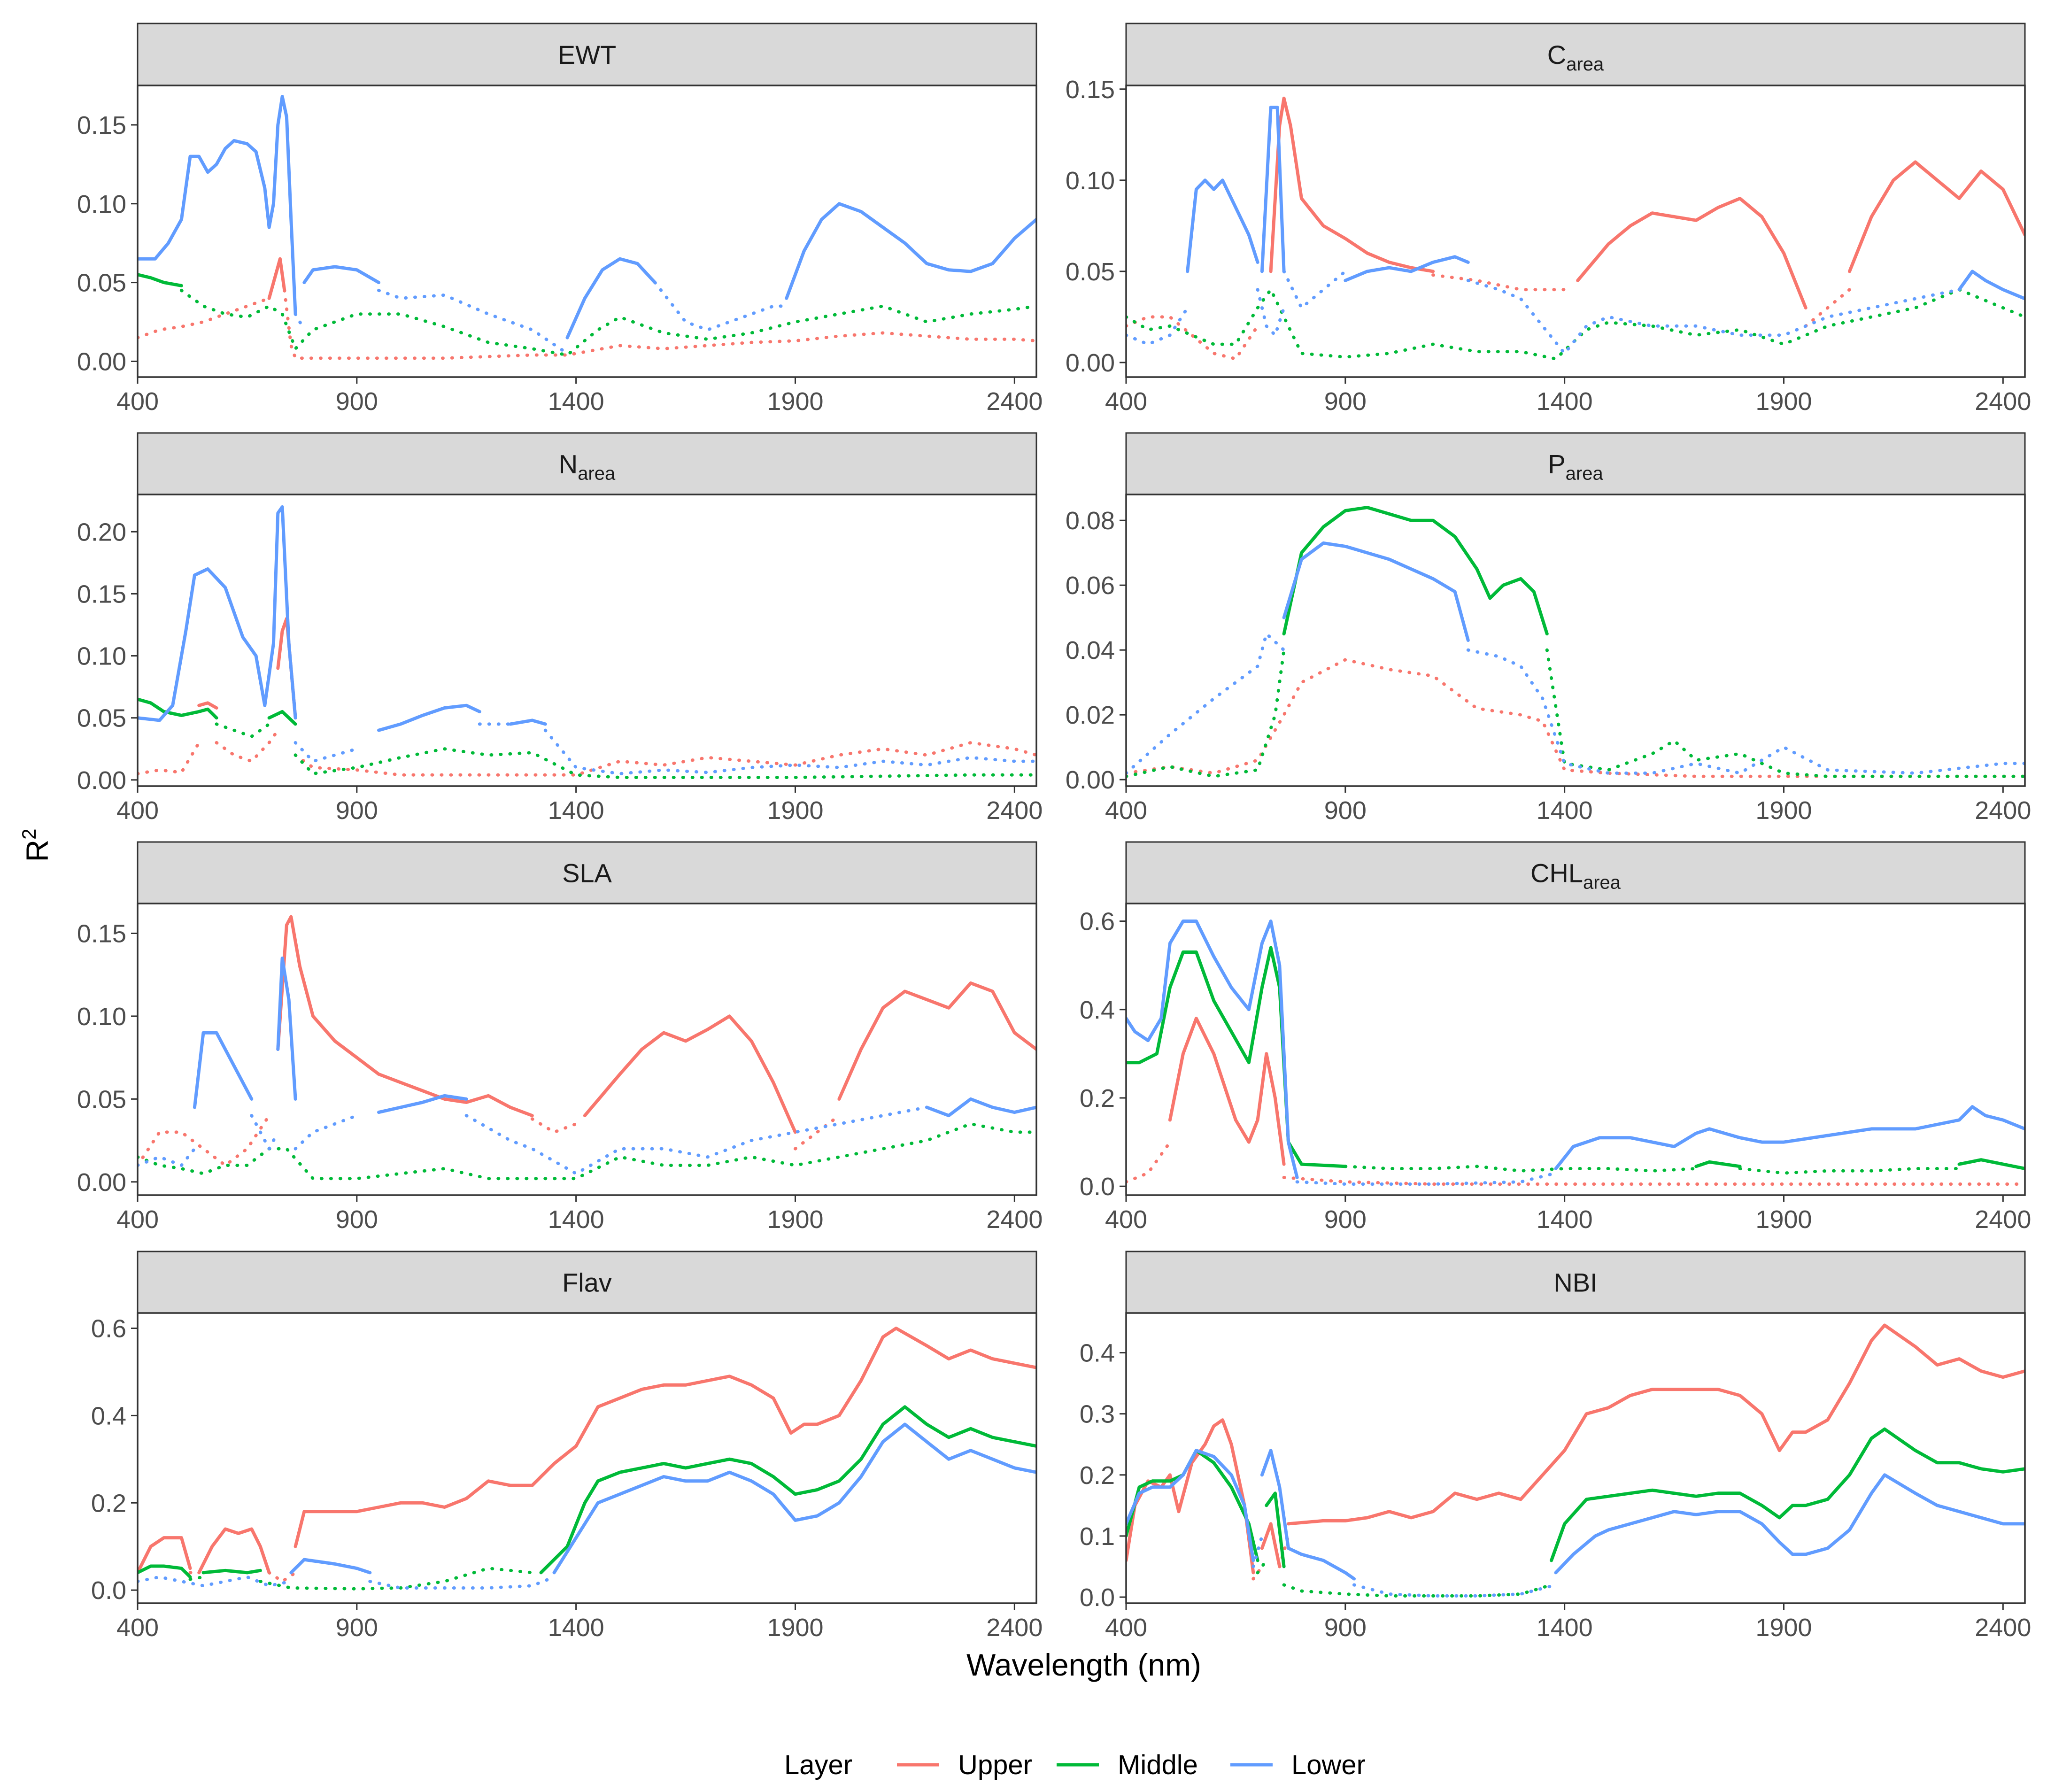  I want to click on x-tick-label: 400, so click(138, 401).